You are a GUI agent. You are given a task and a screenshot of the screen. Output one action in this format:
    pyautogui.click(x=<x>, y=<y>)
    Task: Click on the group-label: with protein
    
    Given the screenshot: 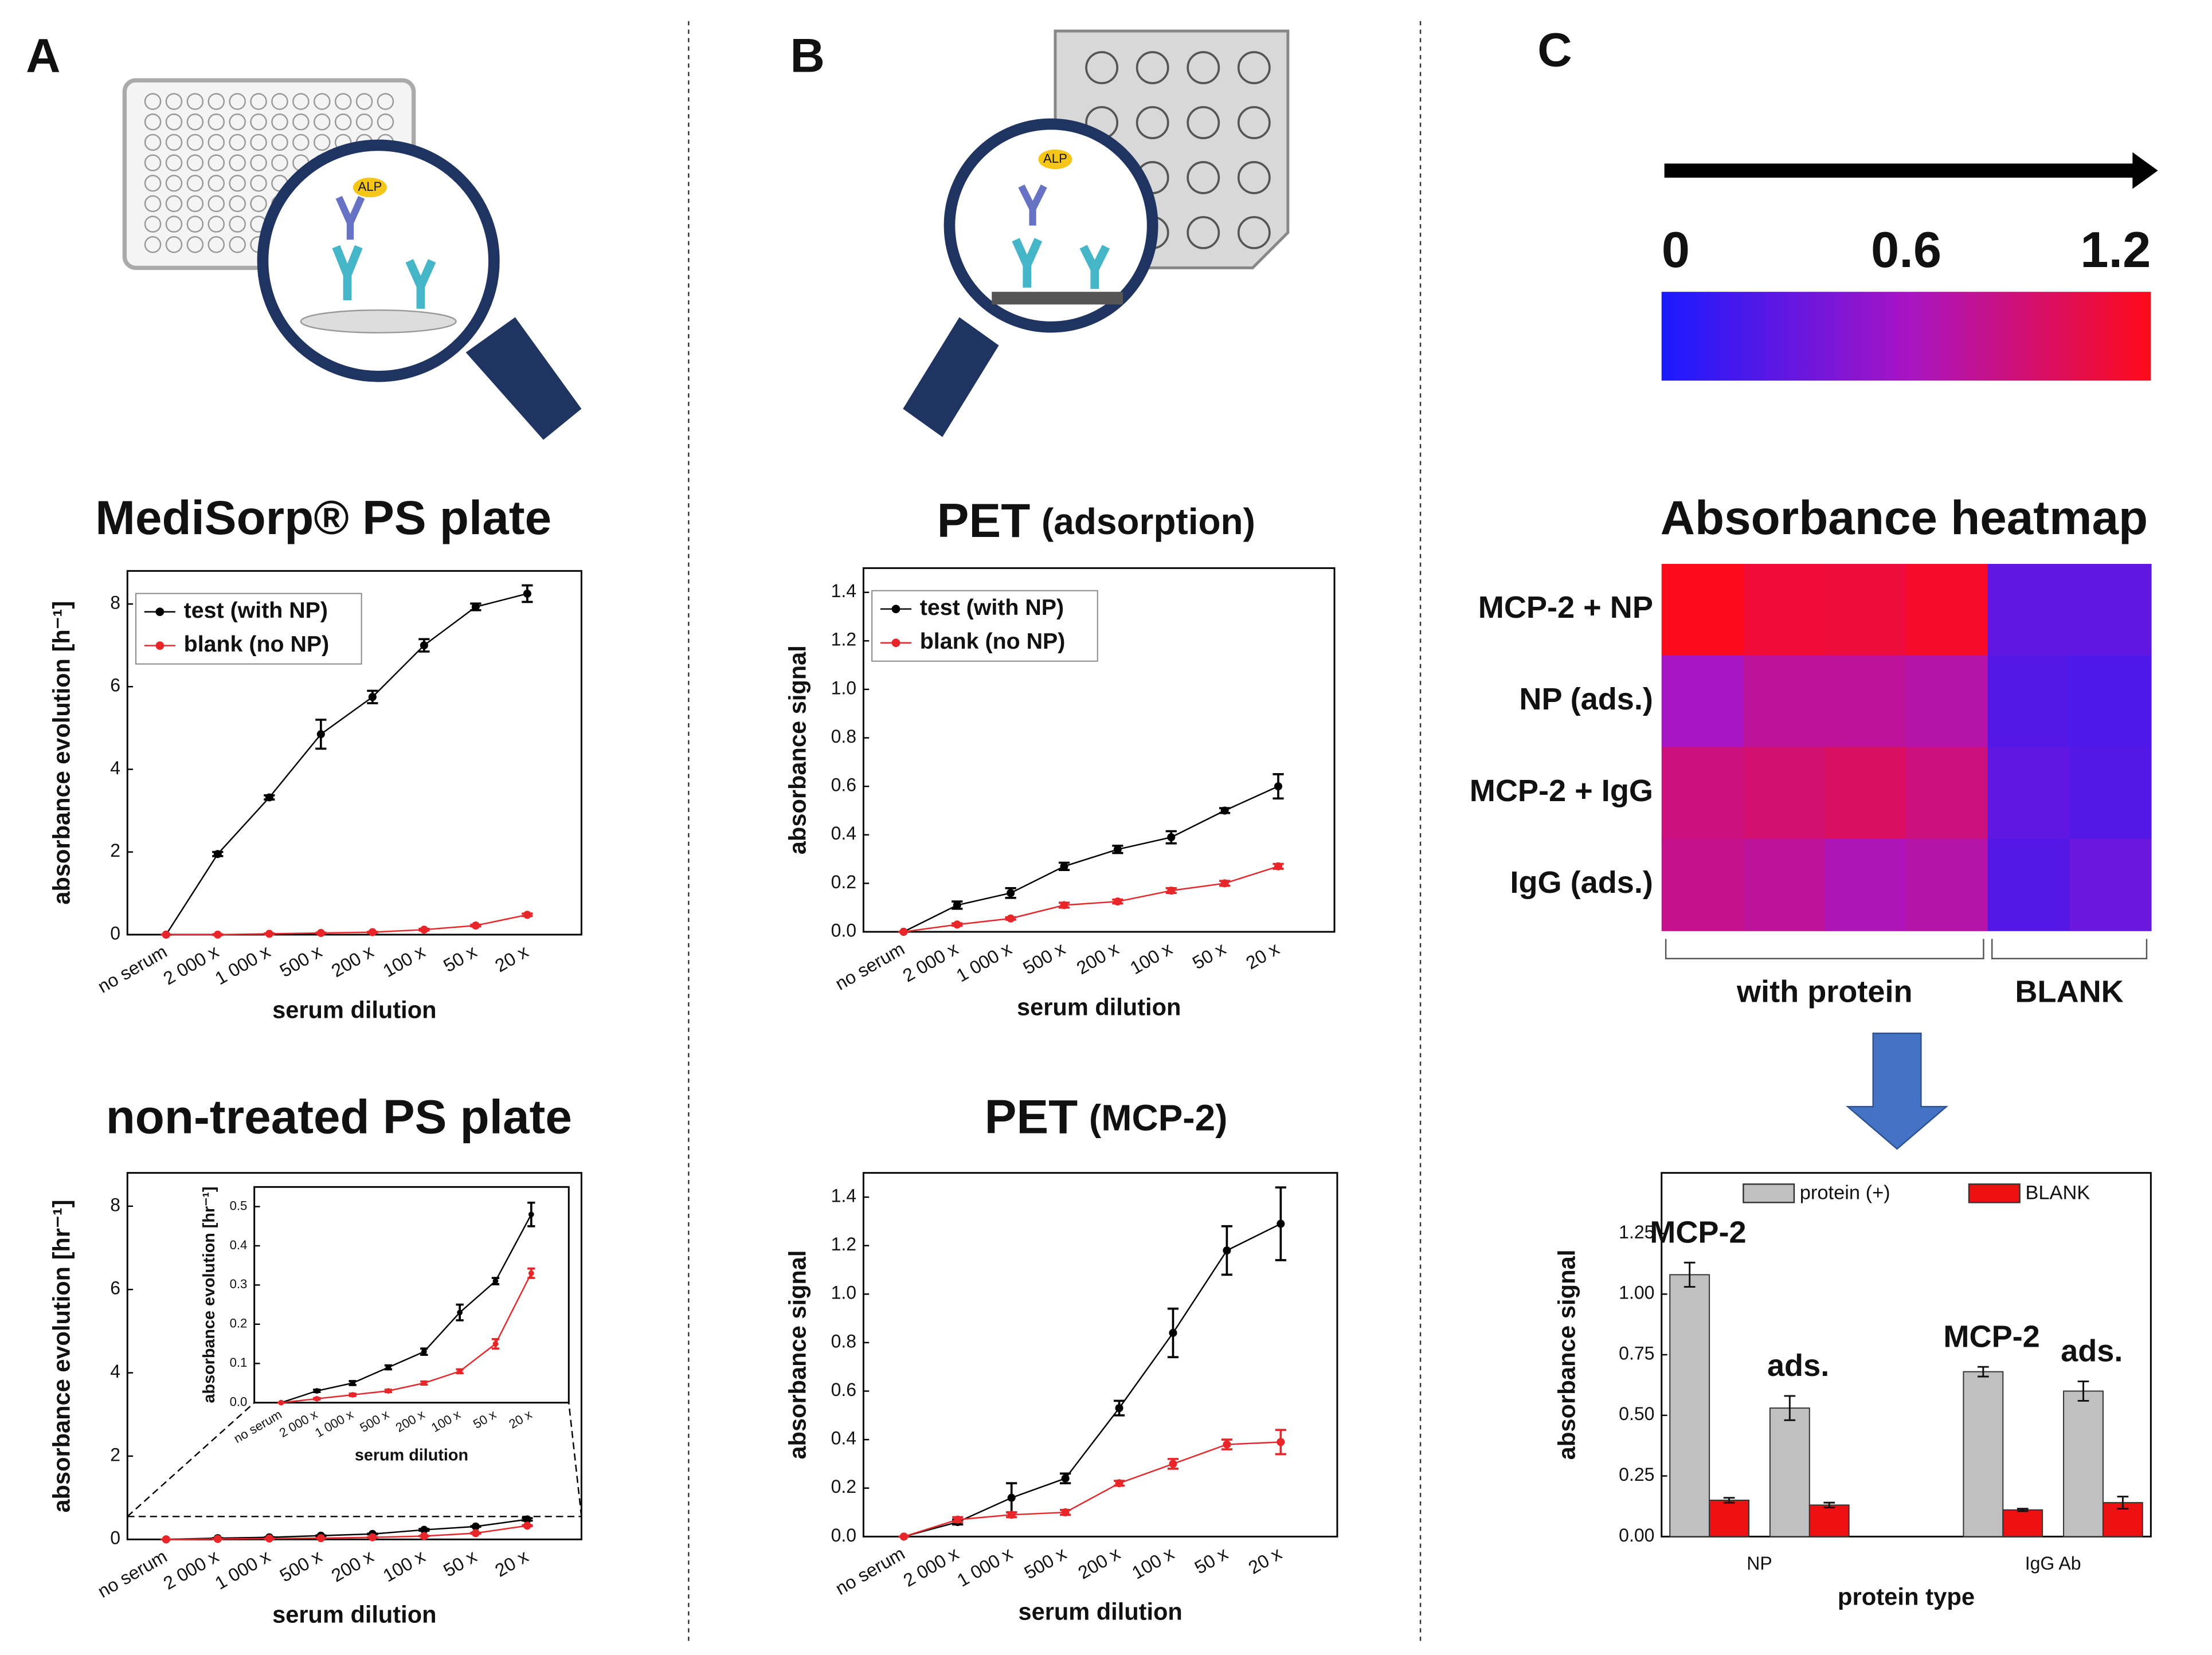 What is the action you would take?
    pyautogui.click(x=1825, y=992)
    